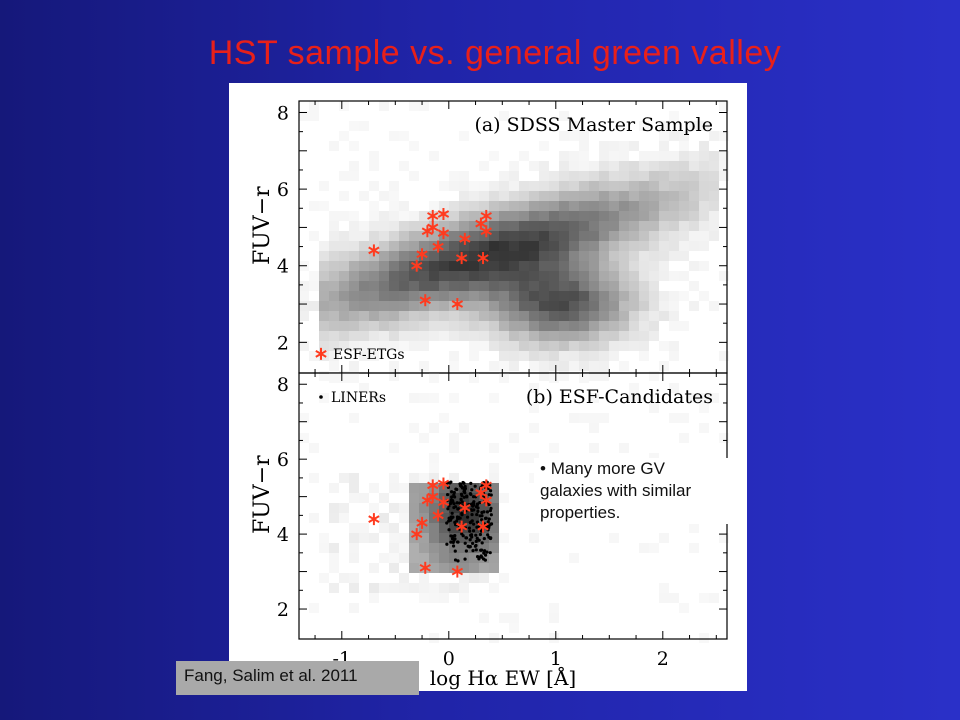 The image size is (960, 720). What do you see at coordinates (321, 397) in the screenshot?
I see `legend-marker-liners` at bounding box center [321, 397].